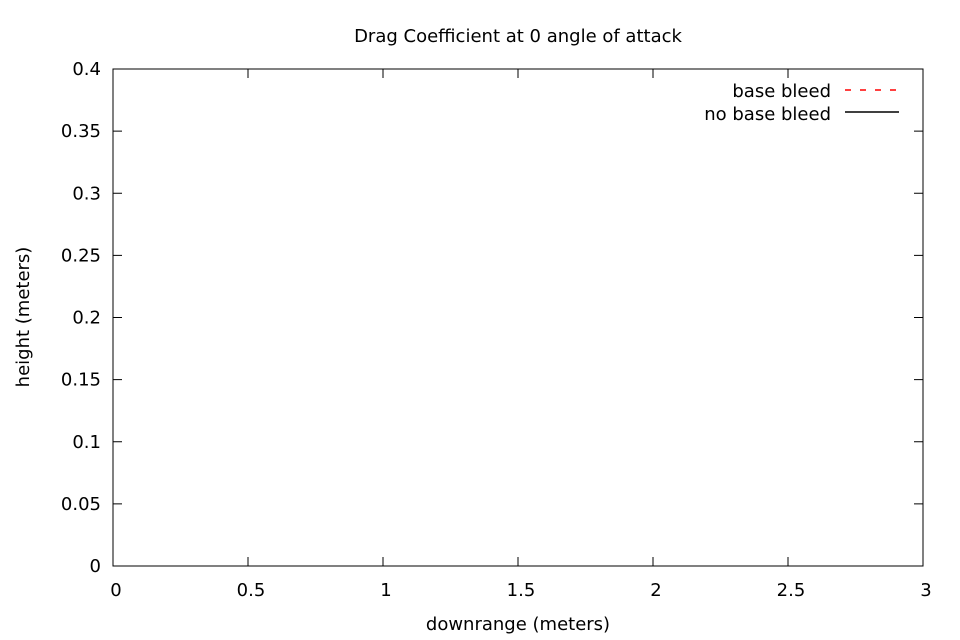 This screenshot has width=960, height=640. I want to click on y-tick-label: 0, so click(95, 566).